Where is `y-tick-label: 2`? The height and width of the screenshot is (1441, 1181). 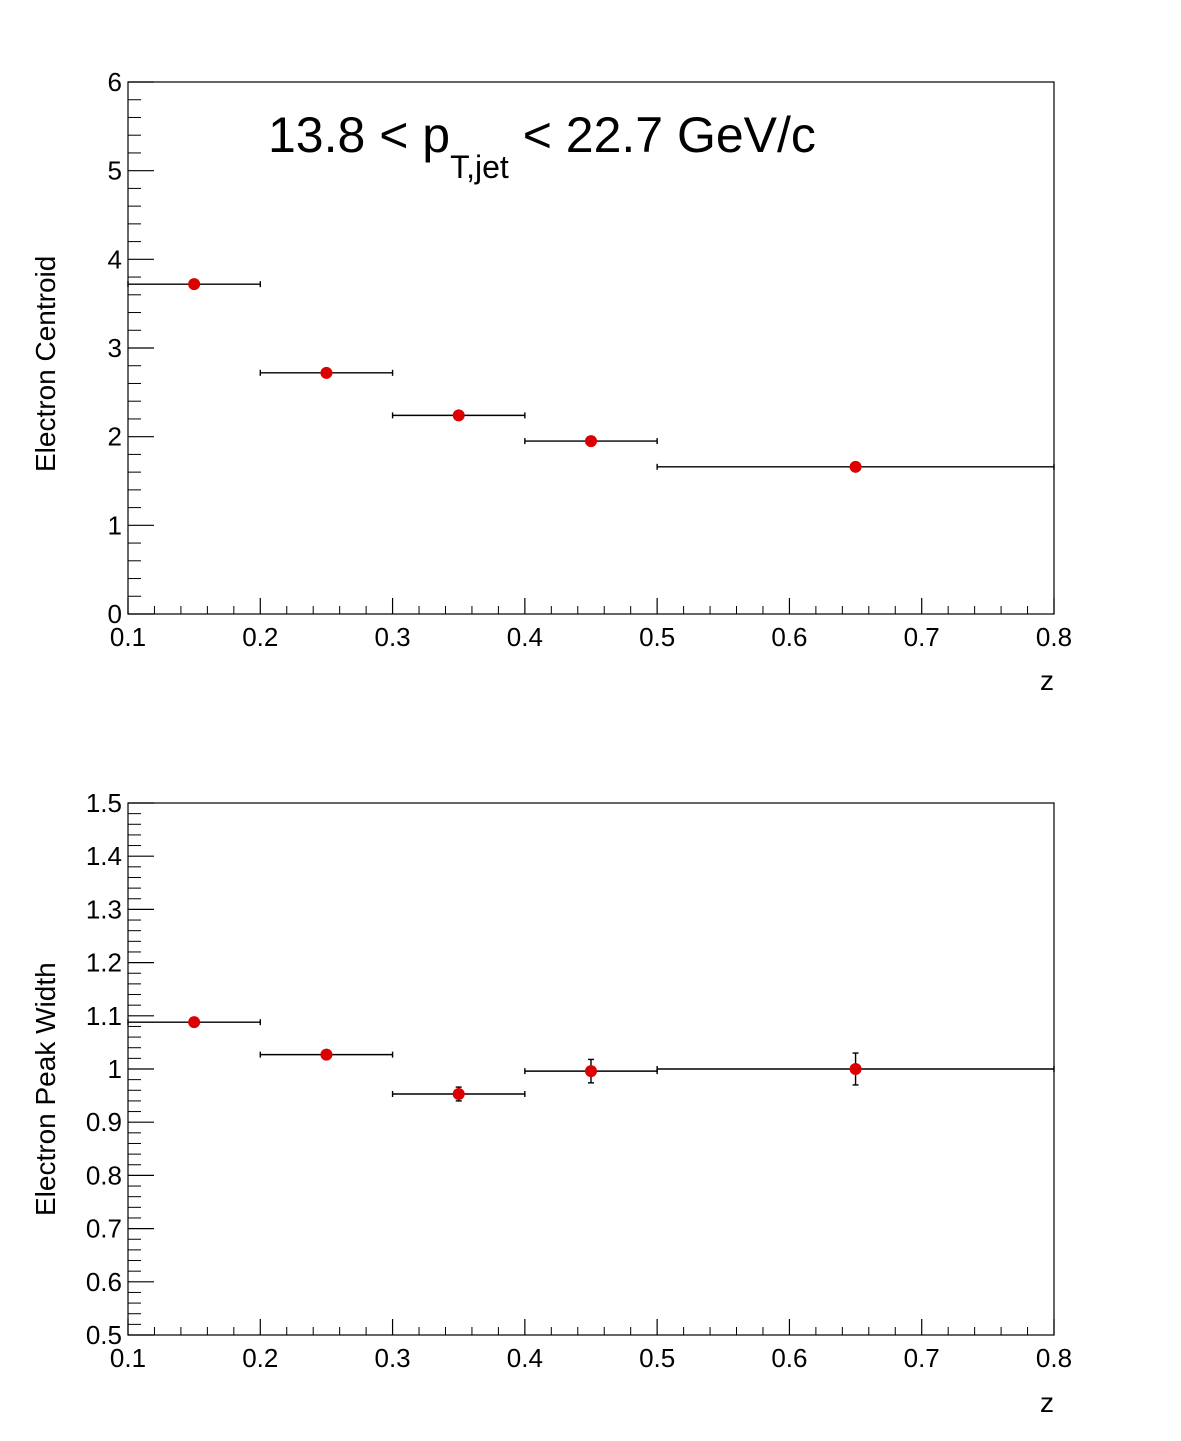
y-tick-label: 2 is located at coordinates (115, 437).